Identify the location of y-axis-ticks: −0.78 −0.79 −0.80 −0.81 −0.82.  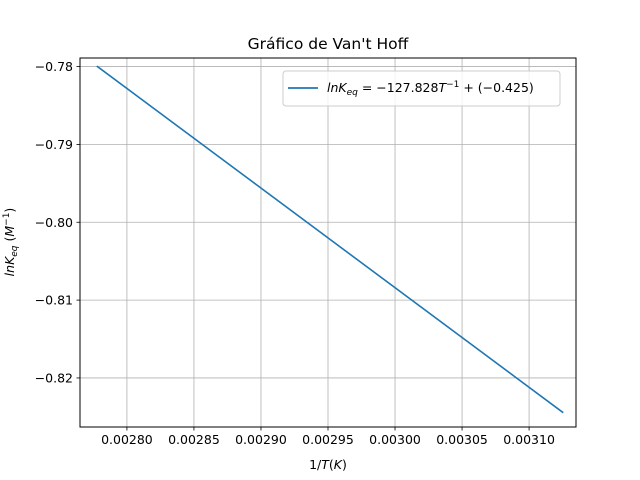
(57, 222).